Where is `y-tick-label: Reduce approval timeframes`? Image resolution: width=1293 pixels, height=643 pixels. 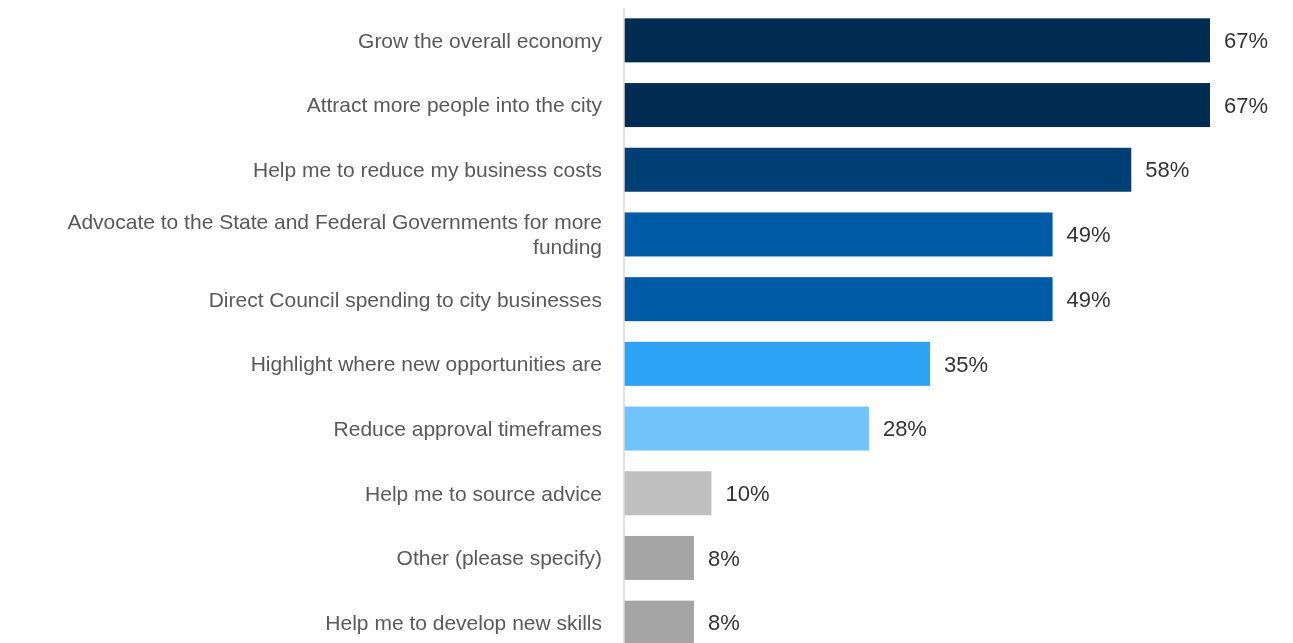
y-tick-label: Reduce approval timeframes is located at coordinates (467, 428).